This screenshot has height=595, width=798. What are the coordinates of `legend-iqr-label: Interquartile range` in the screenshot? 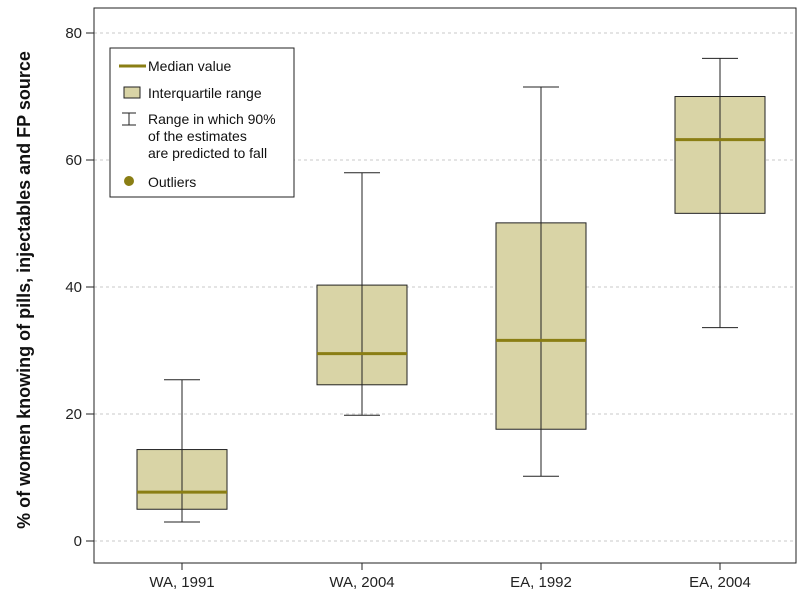 It's located at (205, 93).